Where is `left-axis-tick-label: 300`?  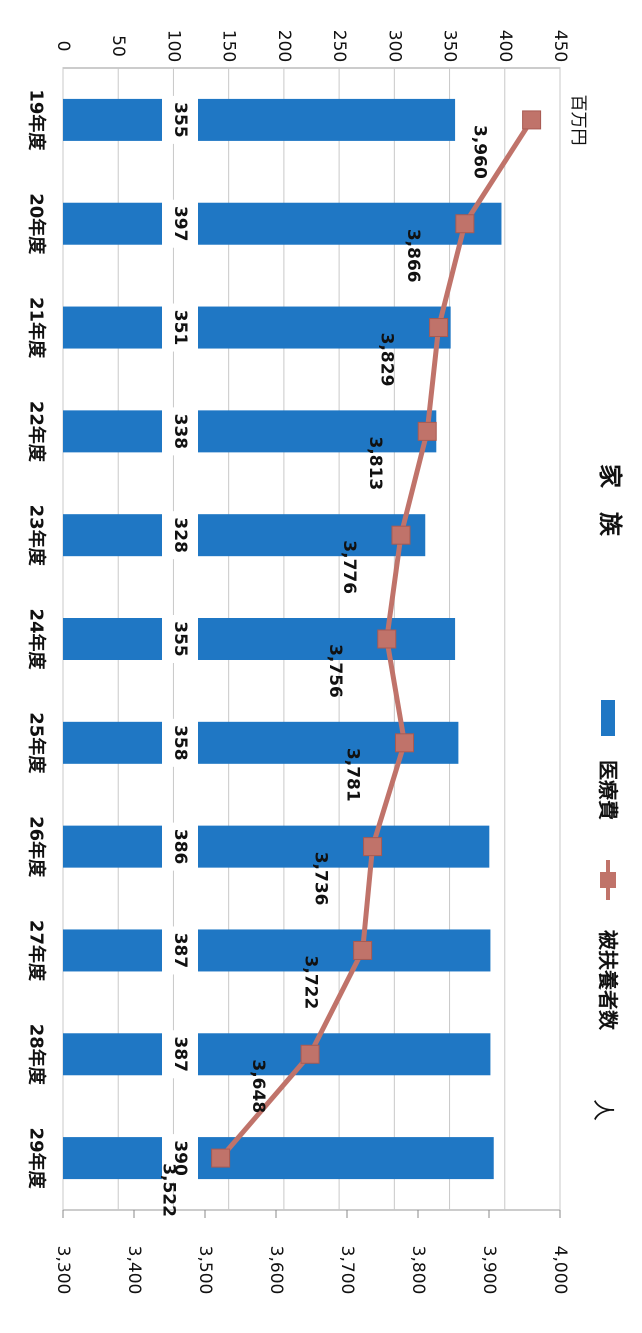 left-axis-tick-label: 300 is located at coordinates (394, 46).